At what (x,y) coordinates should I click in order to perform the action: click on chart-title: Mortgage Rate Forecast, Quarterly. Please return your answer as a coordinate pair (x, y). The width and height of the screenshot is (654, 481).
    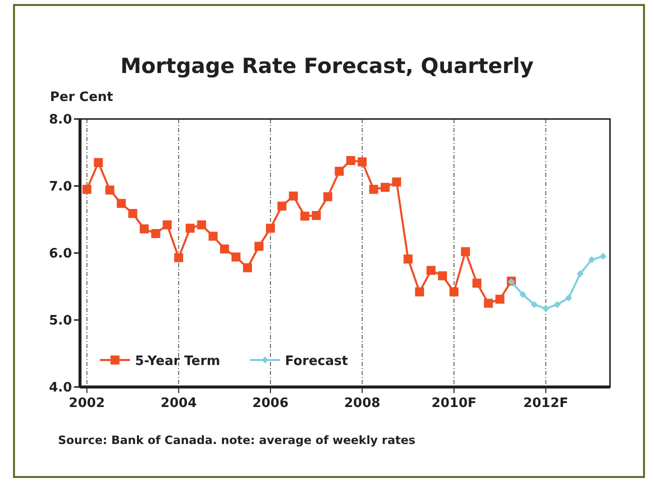
    Looking at the image, I should click on (327, 66).